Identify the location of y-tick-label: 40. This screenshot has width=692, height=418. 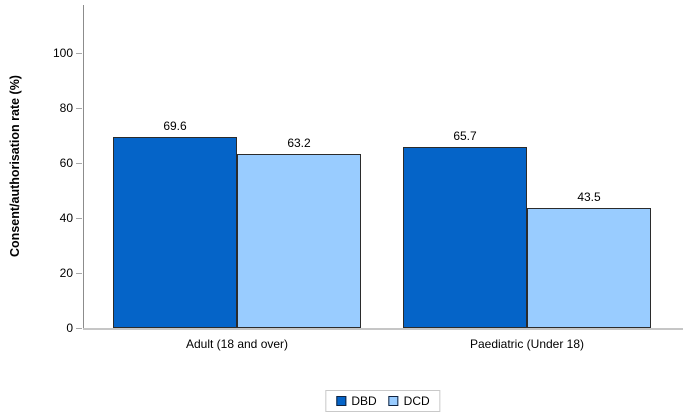
(66, 218).